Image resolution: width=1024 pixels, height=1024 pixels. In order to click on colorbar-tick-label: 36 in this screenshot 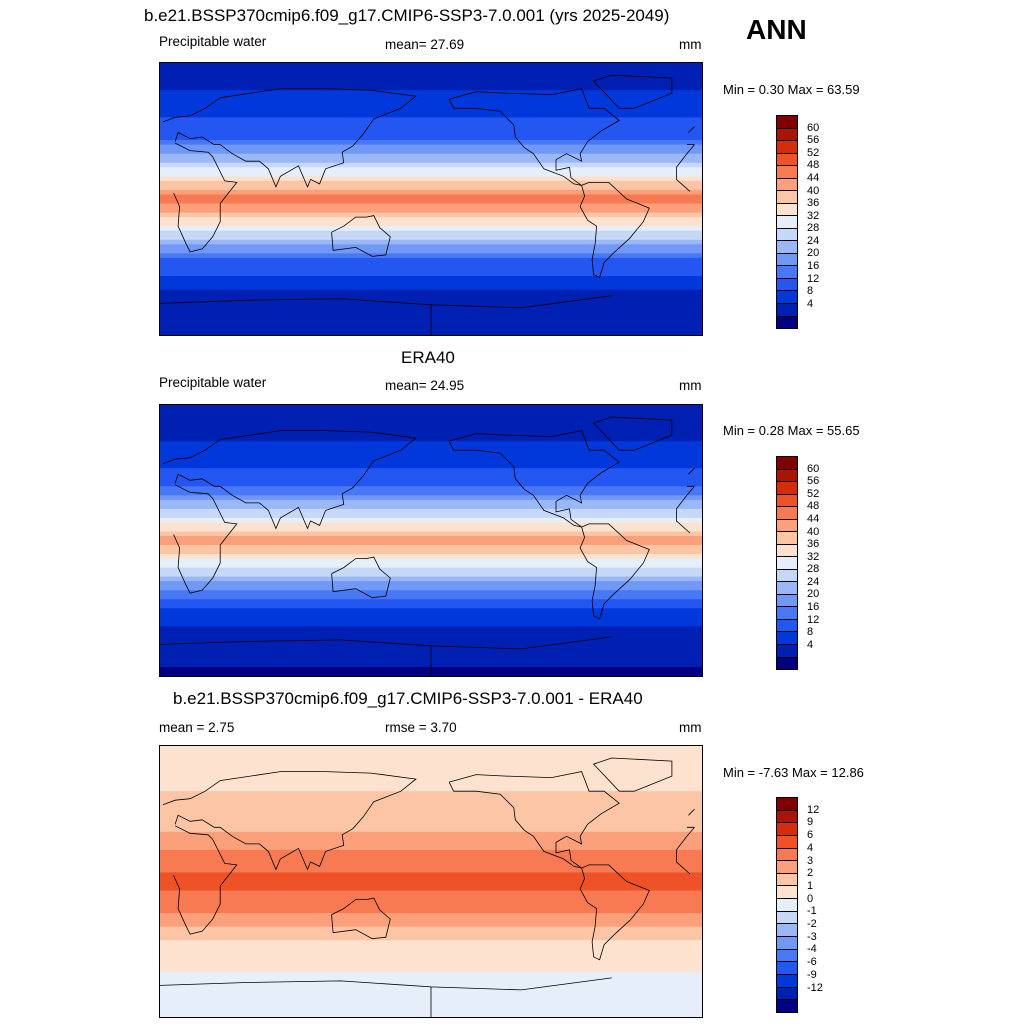, I will do `click(813, 203)`.